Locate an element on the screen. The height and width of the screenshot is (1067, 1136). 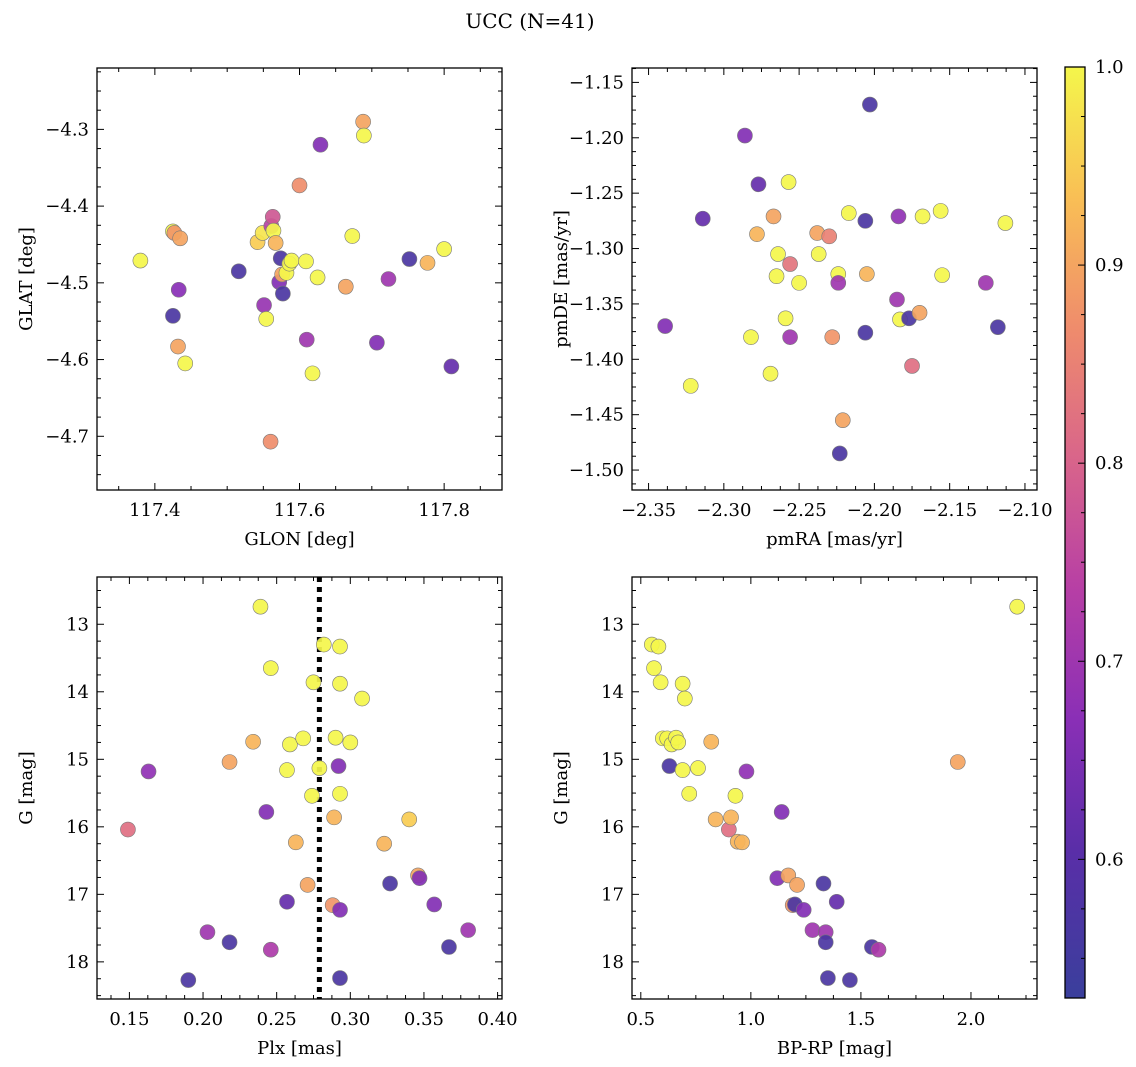
x-tick-label: 0.35 is located at coordinates (424, 1019).